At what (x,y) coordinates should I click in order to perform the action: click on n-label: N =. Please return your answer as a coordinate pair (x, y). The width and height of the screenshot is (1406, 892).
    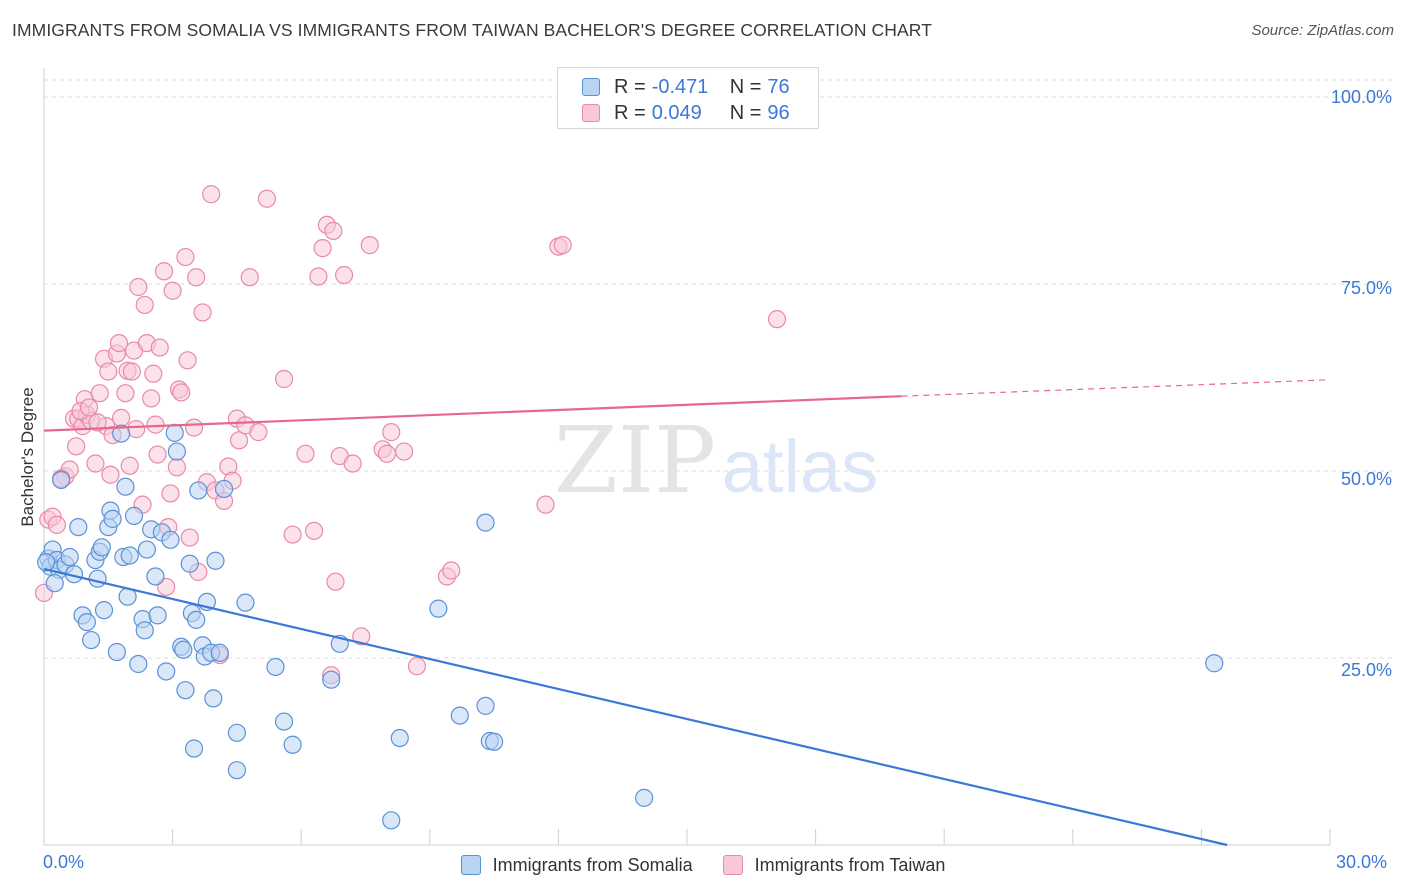
    Looking at the image, I should click on (745, 112).